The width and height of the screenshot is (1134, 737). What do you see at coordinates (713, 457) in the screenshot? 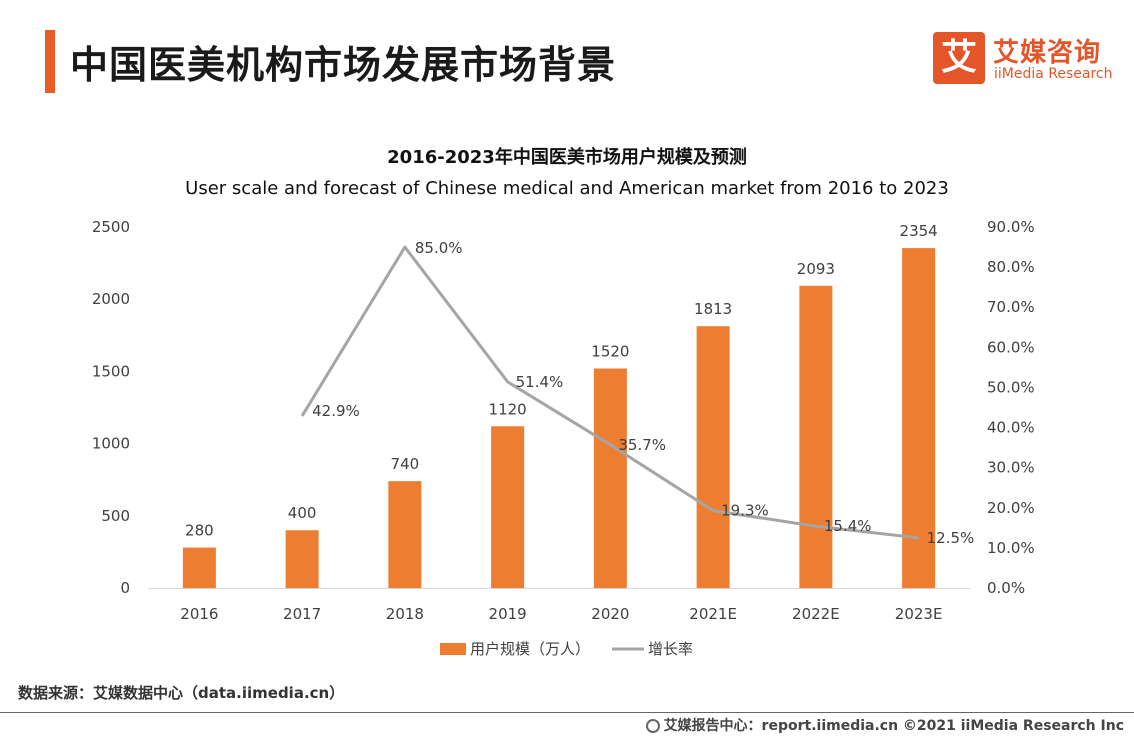
I see `bar-2021E` at bounding box center [713, 457].